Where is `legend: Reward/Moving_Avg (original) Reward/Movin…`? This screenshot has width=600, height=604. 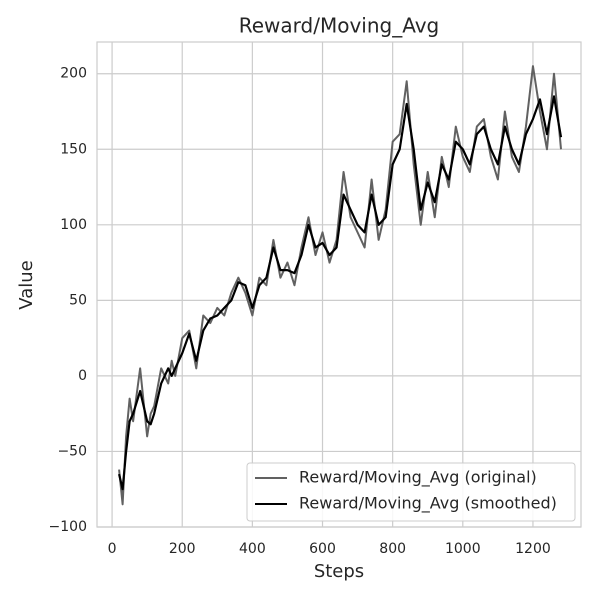 legend: Reward/Moving_Avg (original) Reward/Movin… is located at coordinates (411, 492).